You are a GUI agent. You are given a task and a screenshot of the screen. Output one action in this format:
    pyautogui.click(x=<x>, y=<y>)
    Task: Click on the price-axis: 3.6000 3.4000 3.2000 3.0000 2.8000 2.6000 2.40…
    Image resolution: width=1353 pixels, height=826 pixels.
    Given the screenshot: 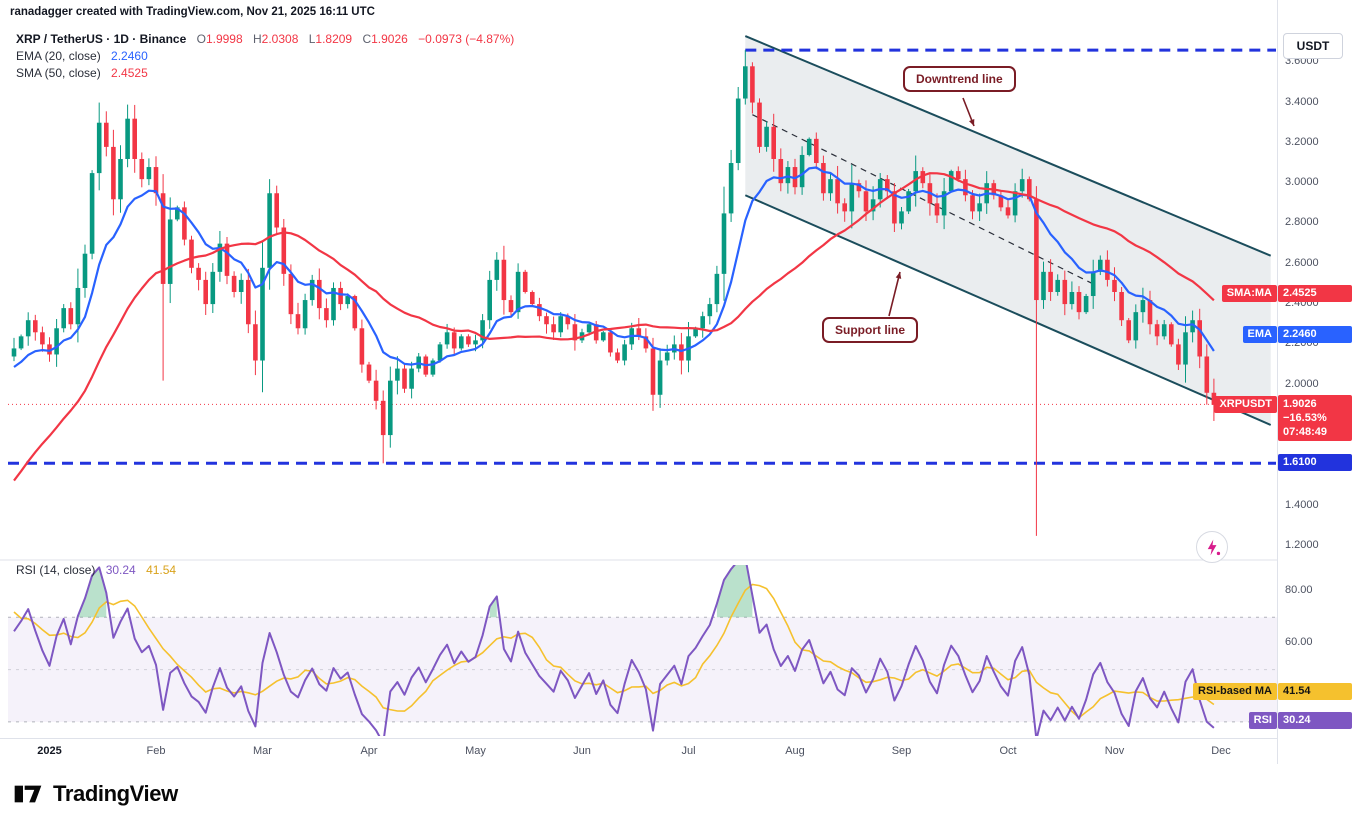 What is the action you would take?
    pyautogui.click(x=1315, y=382)
    